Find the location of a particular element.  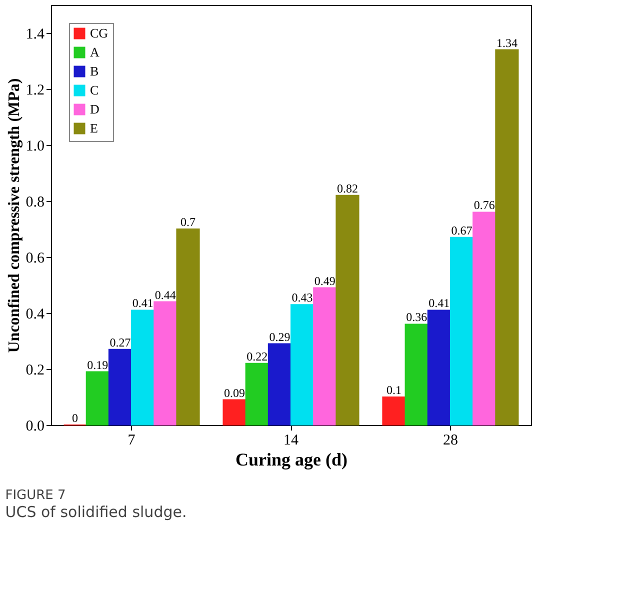

legend-label: A is located at coordinates (95, 52).